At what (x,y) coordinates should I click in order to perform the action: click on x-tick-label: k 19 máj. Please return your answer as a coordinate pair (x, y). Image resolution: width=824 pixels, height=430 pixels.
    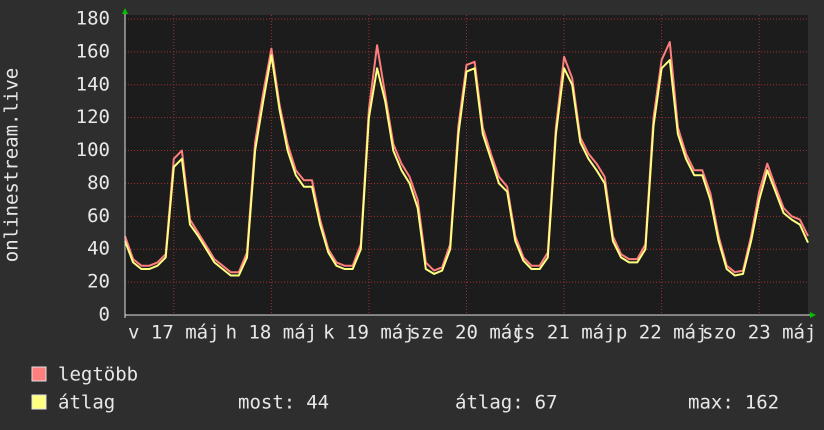
    Looking at the image, I should click on (369, 333).